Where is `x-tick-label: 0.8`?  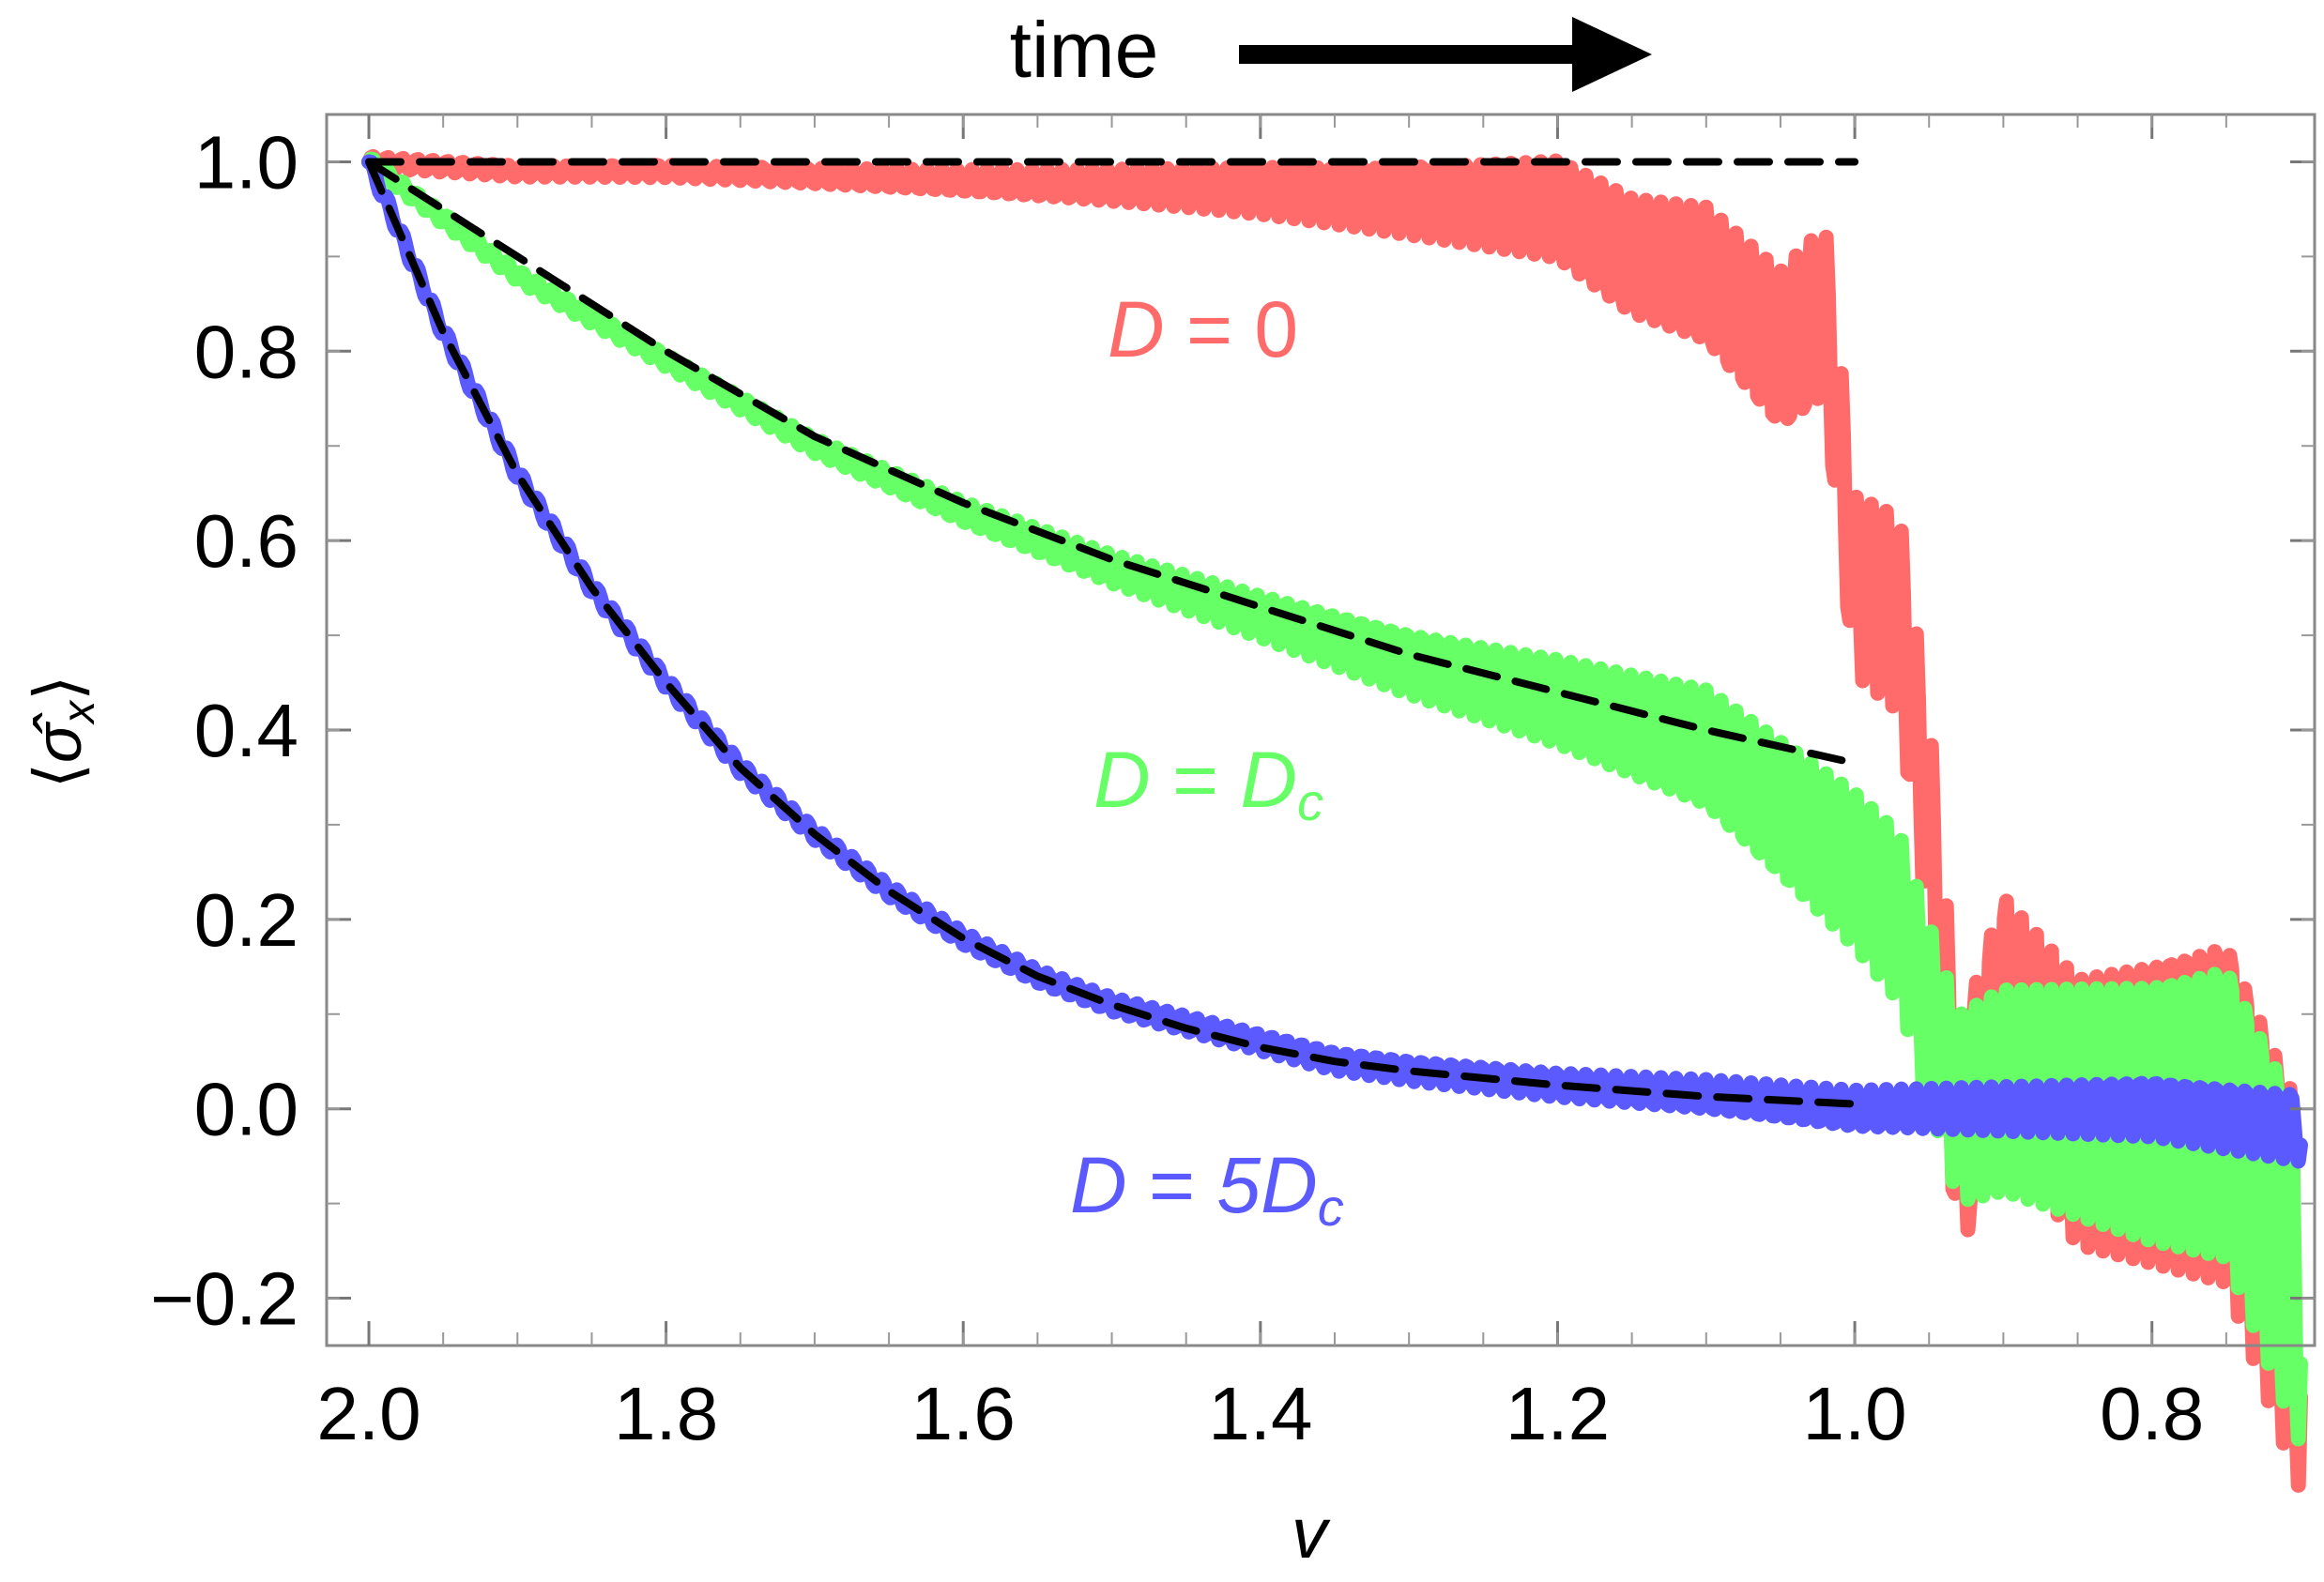
x-tick-label: 0.8 is located at coordinates (2152, 1413).